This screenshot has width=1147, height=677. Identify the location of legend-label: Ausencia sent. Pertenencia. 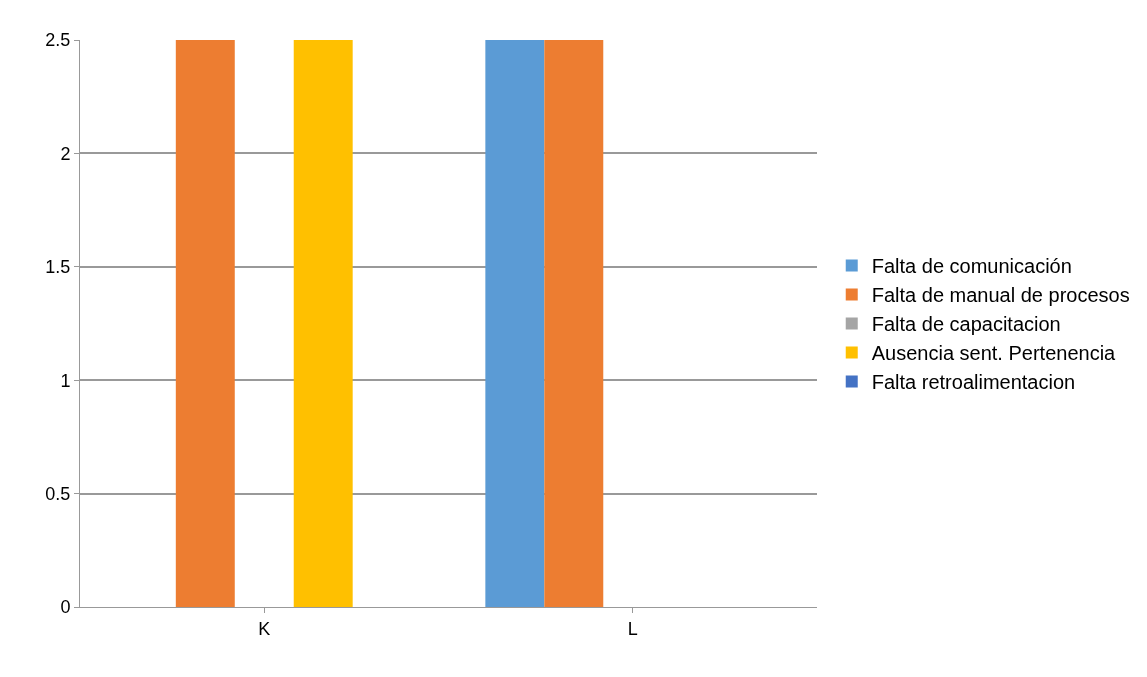
(994, 353).